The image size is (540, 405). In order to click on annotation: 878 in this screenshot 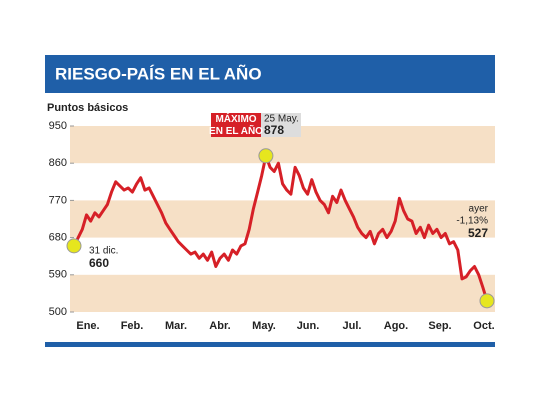, I will do `click(274, 130)`.